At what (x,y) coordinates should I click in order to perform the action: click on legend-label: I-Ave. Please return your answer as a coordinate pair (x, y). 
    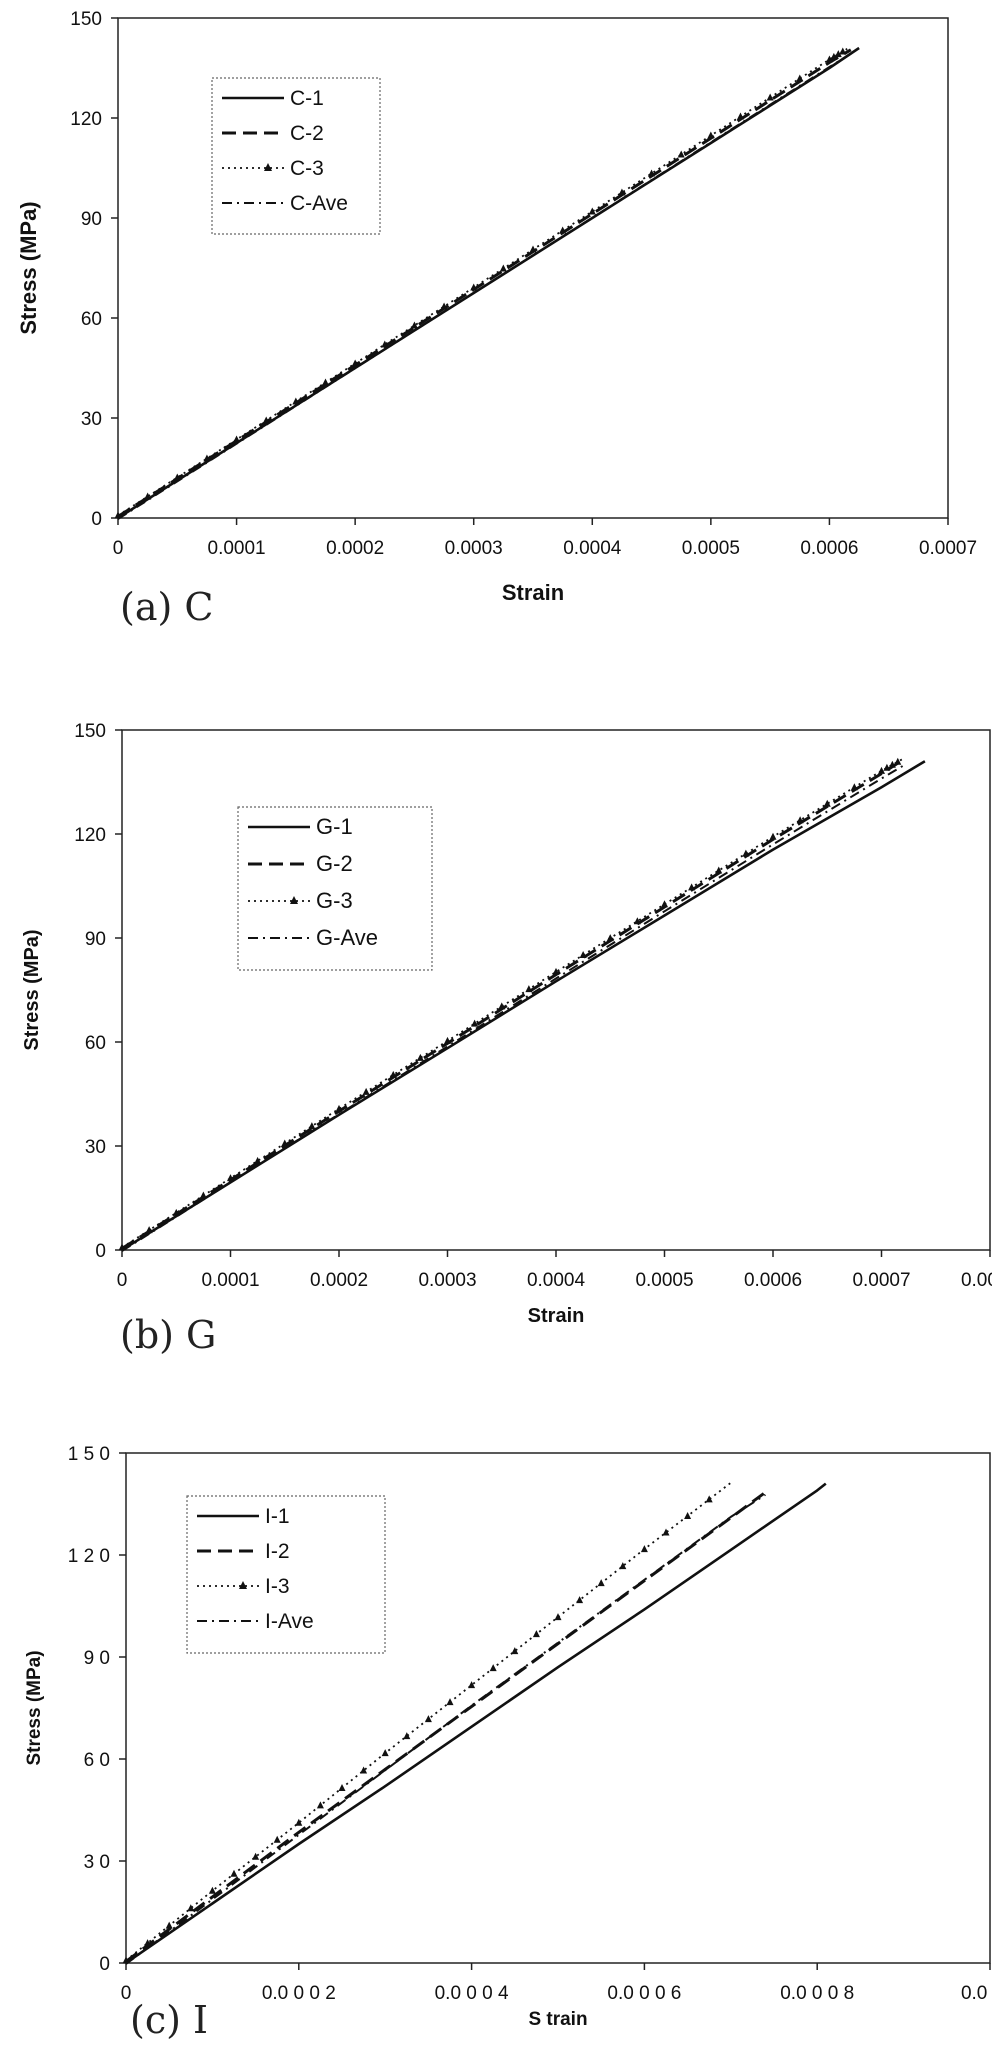
    Looking at the image, I should click on (289, 1621).